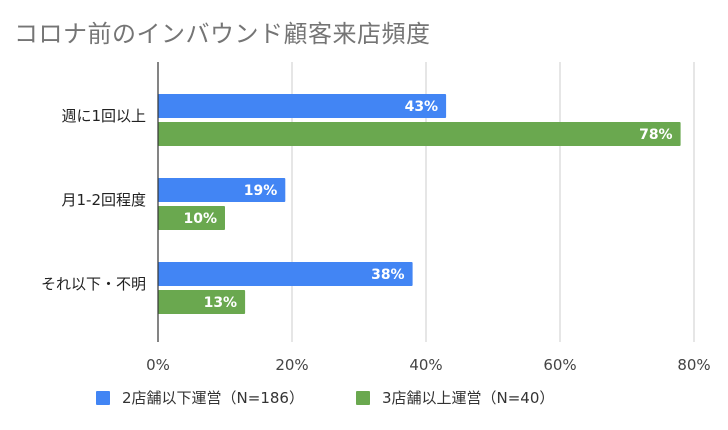  I want to click on legend-item-series-2: 3店舗以上運営（N=40）, so click(455, 397).